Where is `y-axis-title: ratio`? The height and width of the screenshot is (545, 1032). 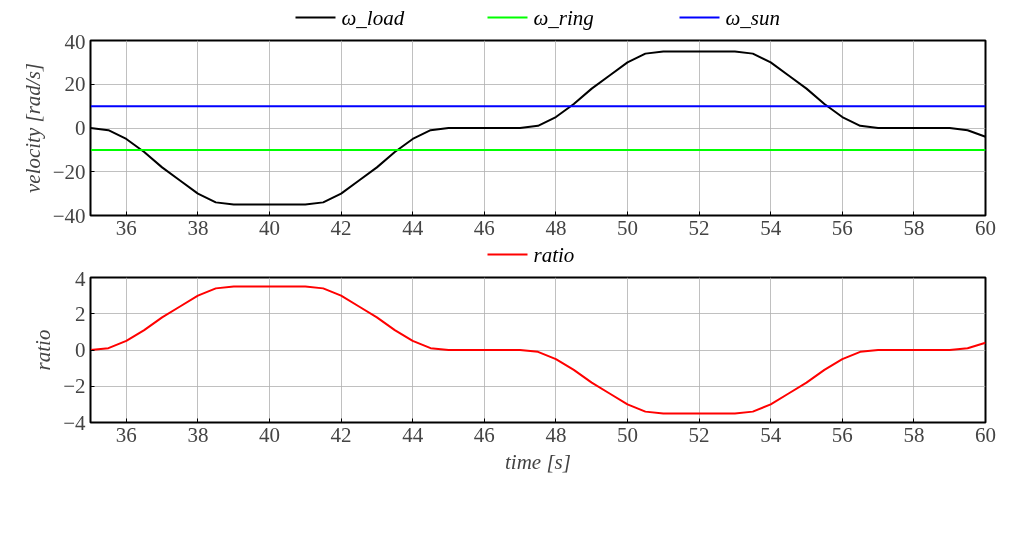 y-axis-title: ratio is located at coordinates (43, 350).